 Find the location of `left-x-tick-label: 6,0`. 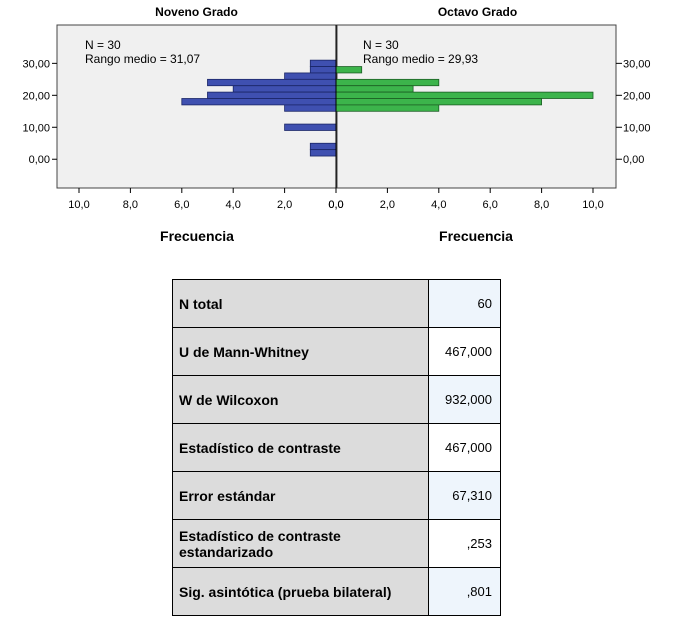

left-x-tick-label: 6,0 is located at coordinates (181, 205).